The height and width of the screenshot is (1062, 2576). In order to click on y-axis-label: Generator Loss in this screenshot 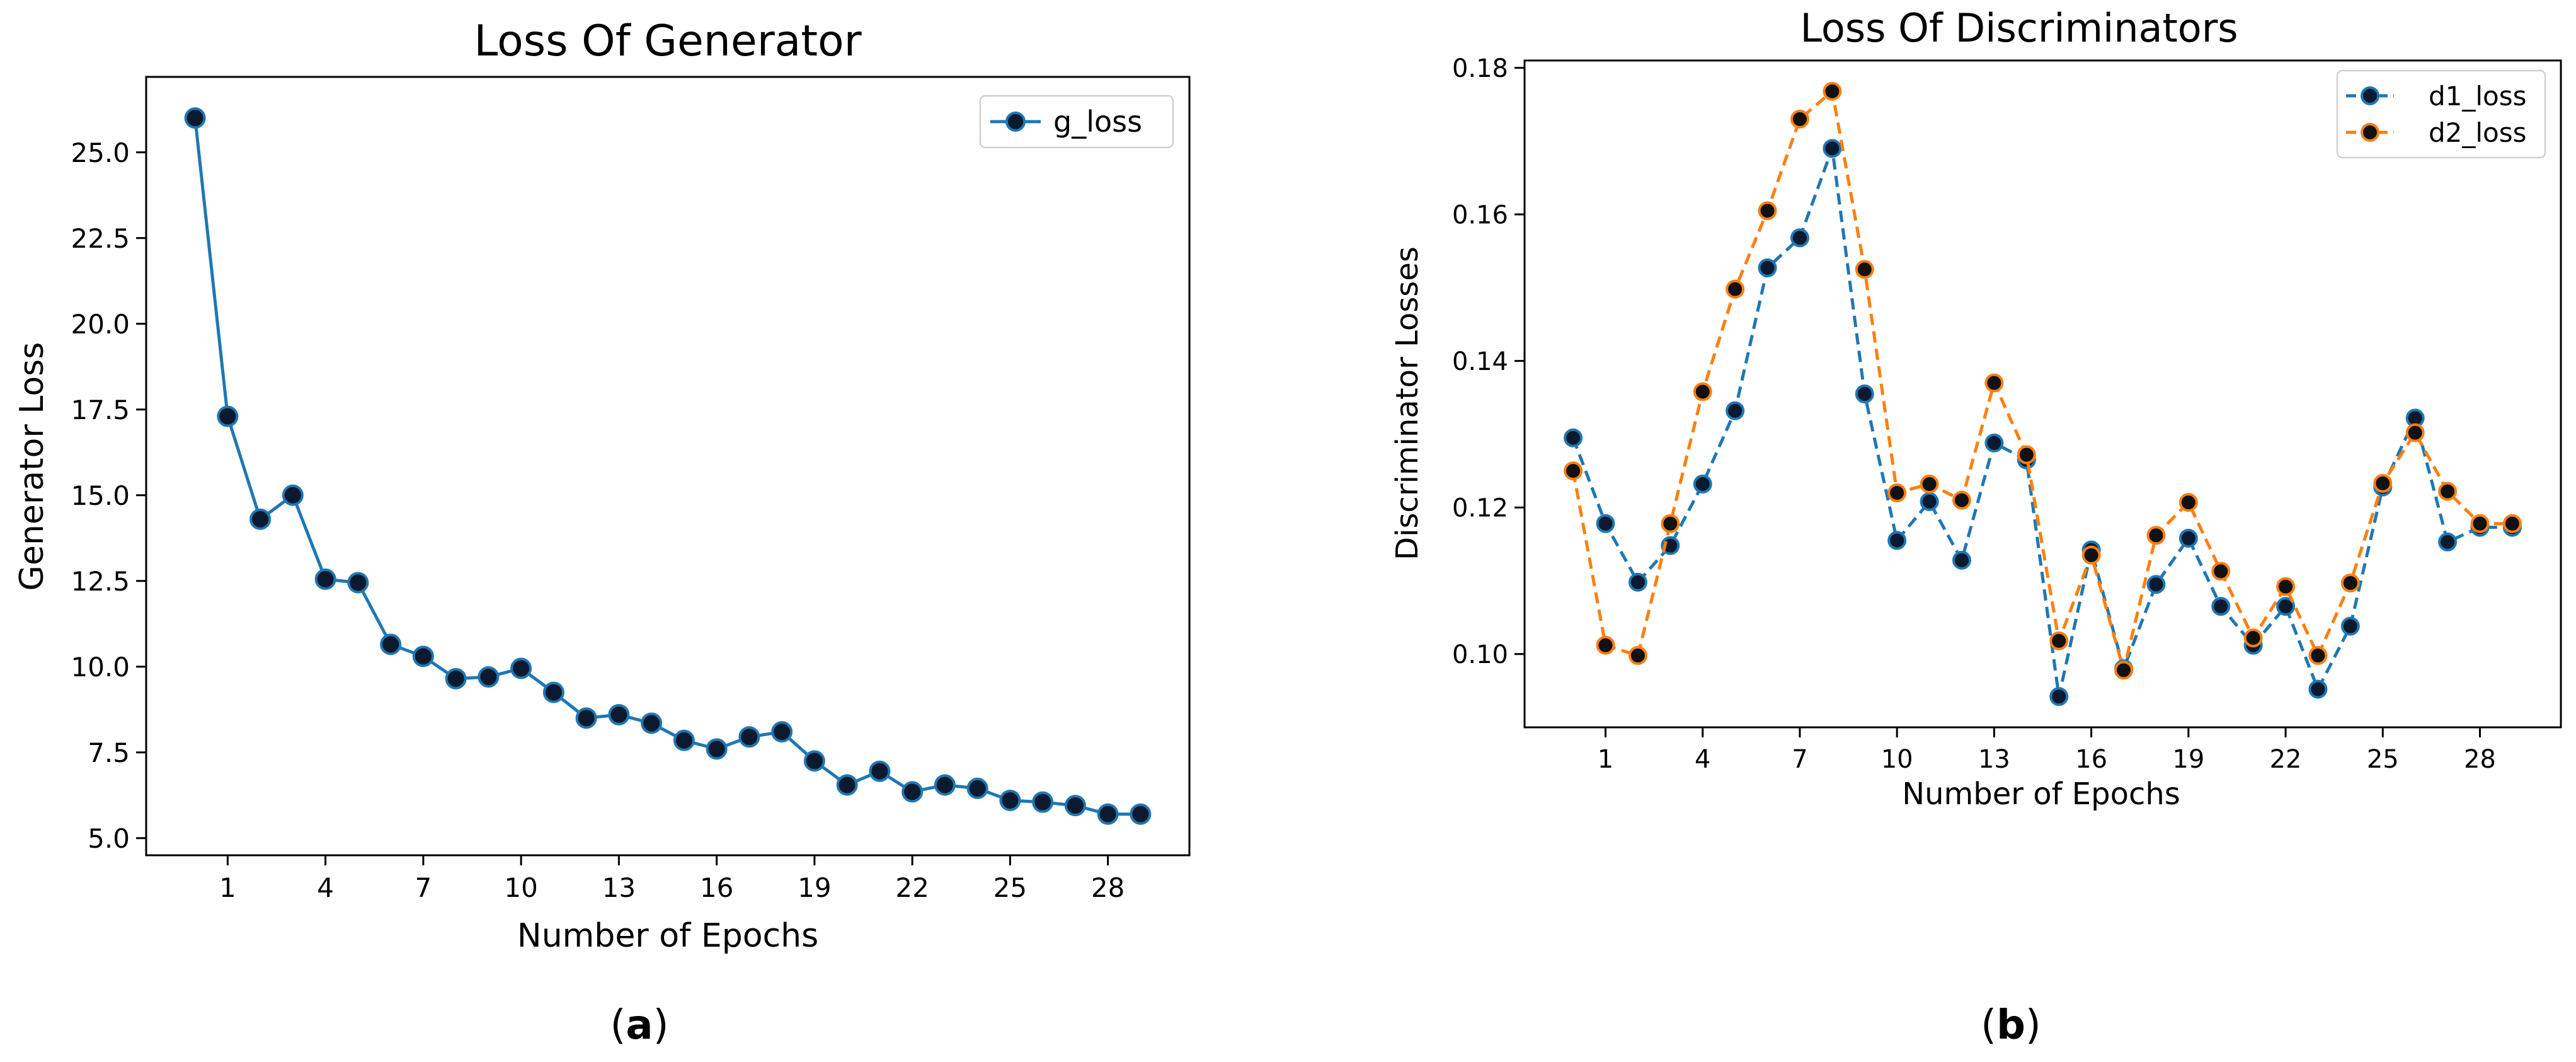, I will do `click(32, 467)`.